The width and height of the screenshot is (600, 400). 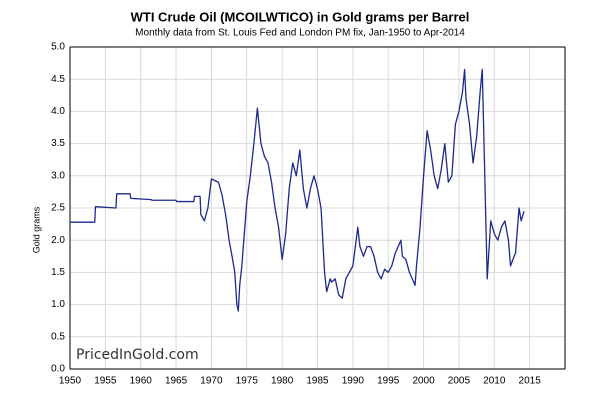 What do you see at coordinates (282, 381) in the screenshot?
I see `x-tick-label: 1980` at bounding box center [282, 381].